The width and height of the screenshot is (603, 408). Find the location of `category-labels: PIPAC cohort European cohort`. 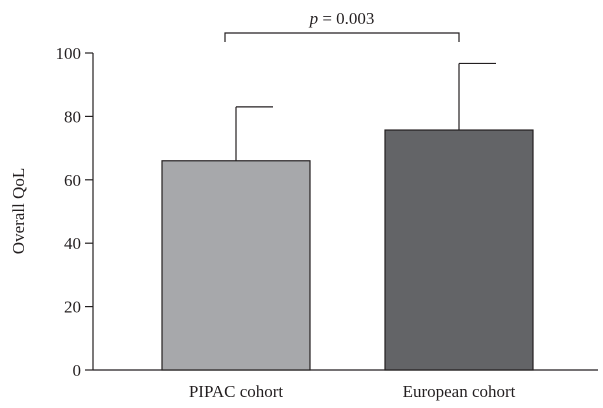

category-labels: PIPAC cohort European cohort is located at coordinates (352, 391).